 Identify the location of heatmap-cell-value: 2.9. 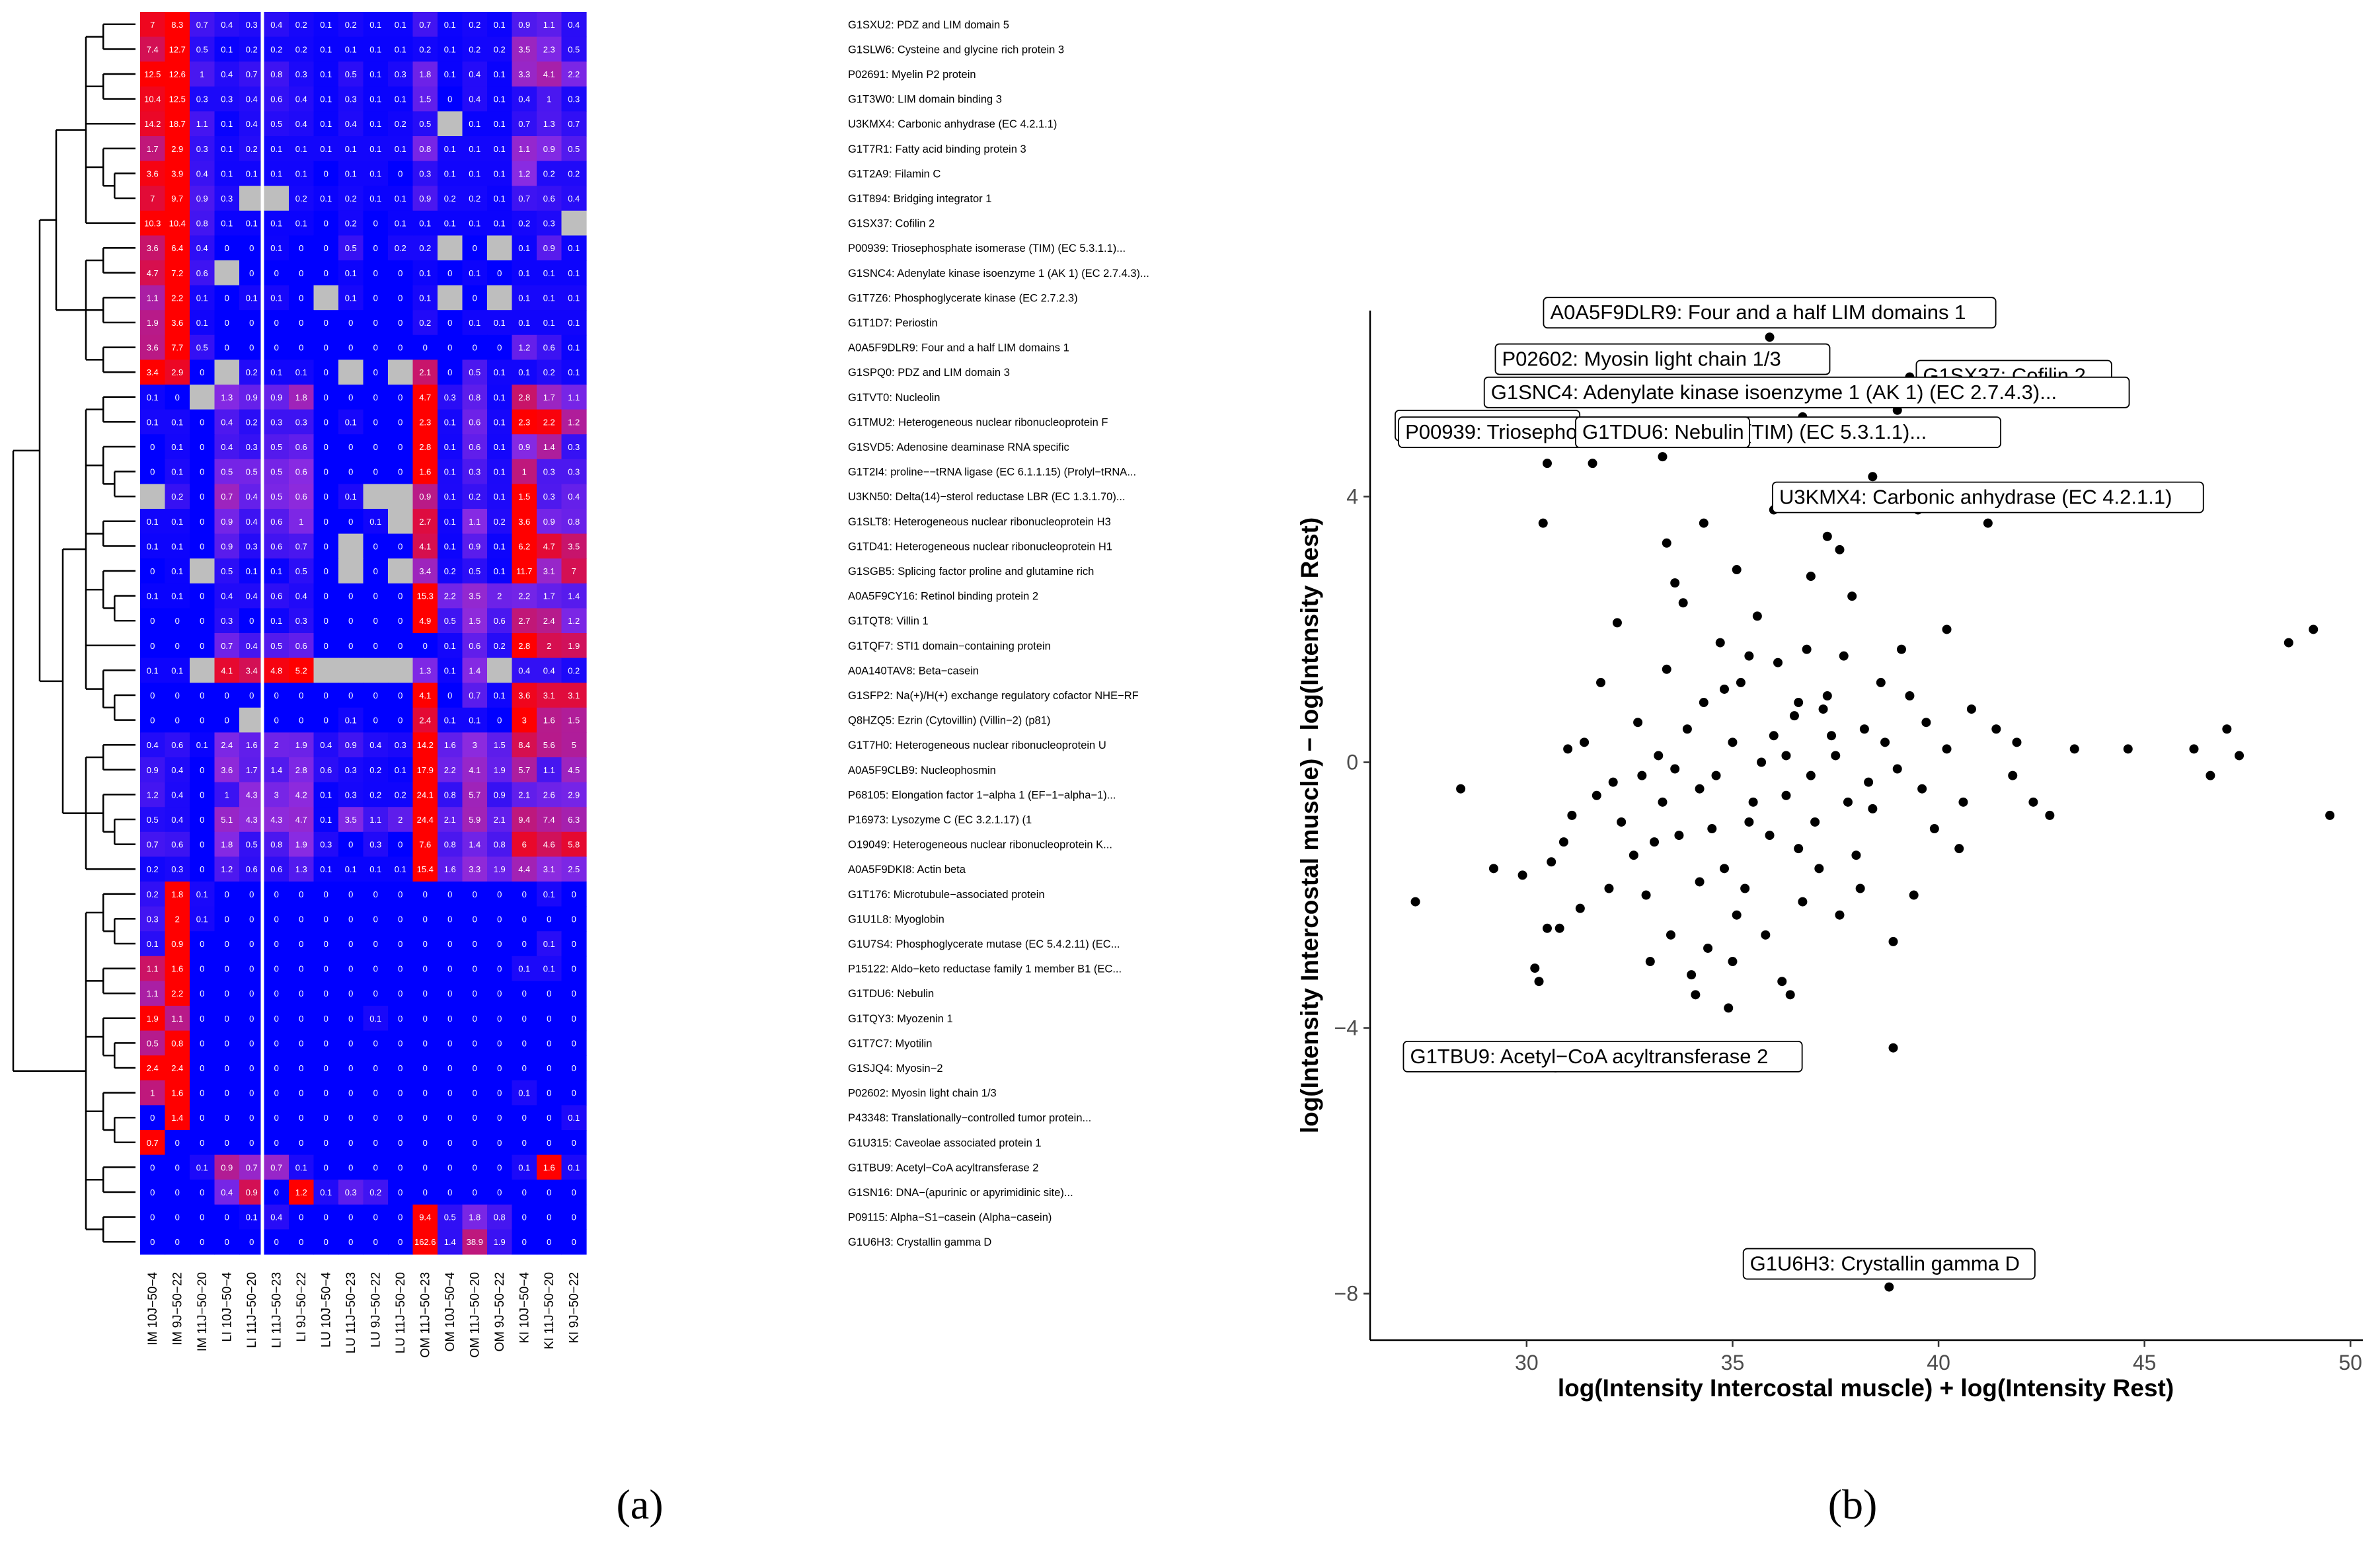
(177, 149).